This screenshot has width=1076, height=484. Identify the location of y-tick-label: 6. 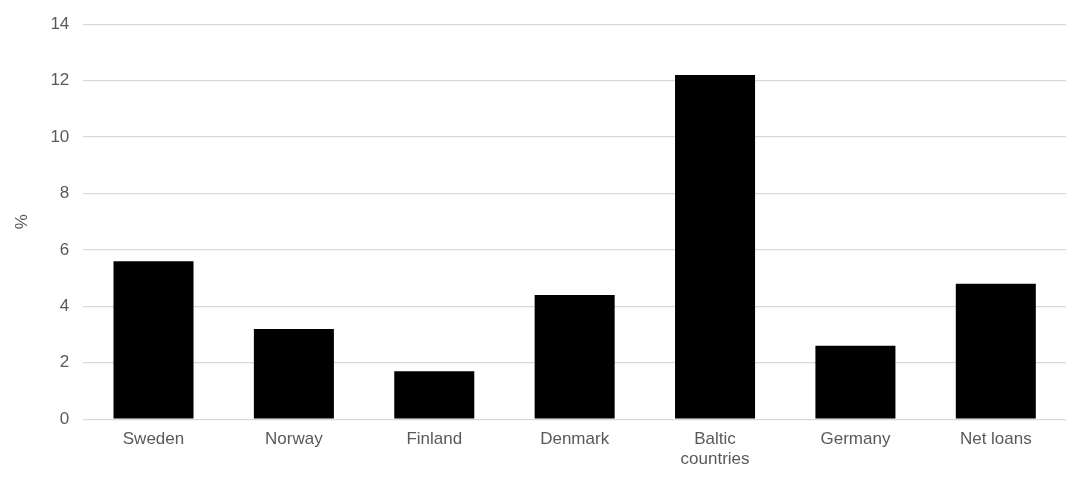
(64, 249).